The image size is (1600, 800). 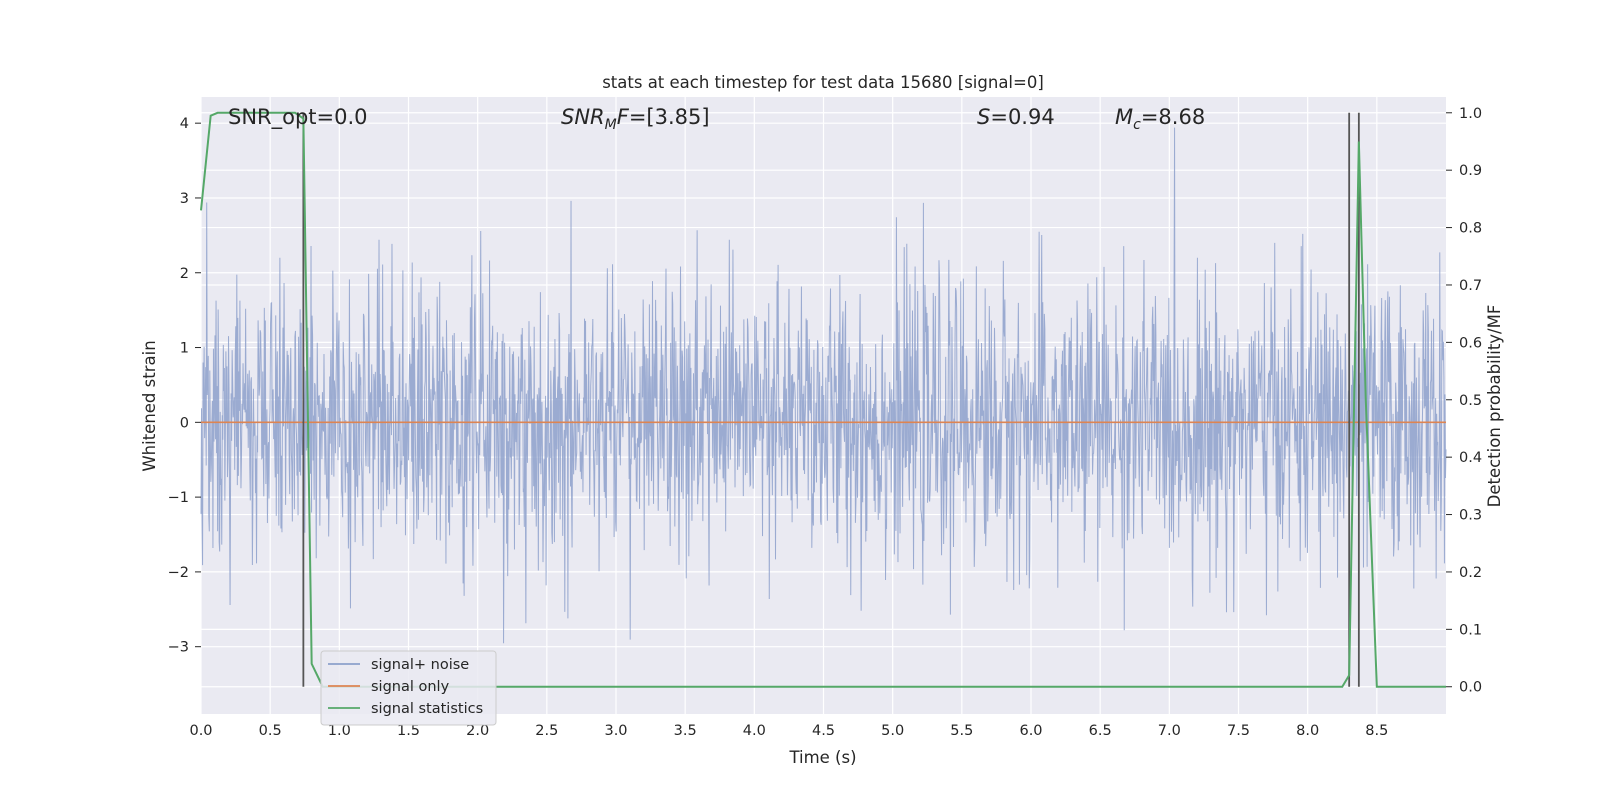 I want to click on x-tick-label-15: 7.5, so click(x=1238, y=731).